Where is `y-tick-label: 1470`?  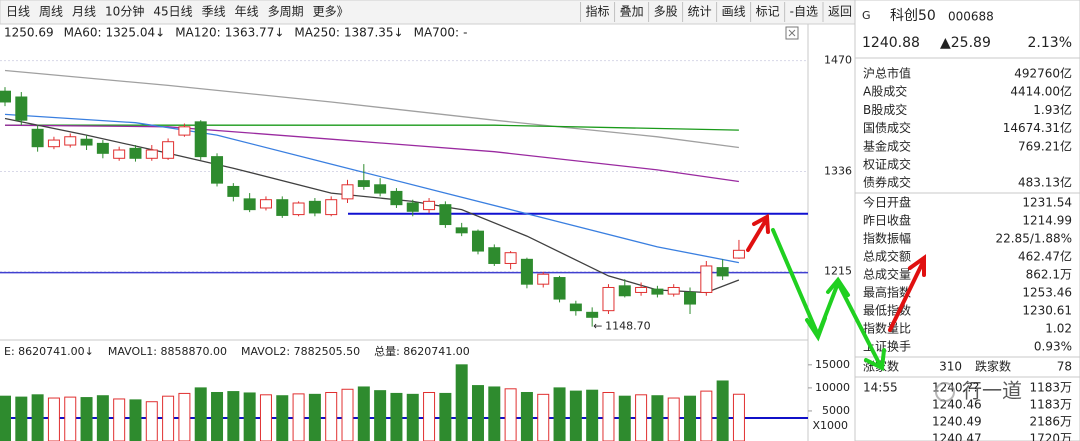 y-tick-label: 1470 is located at coordinates (838, 60).